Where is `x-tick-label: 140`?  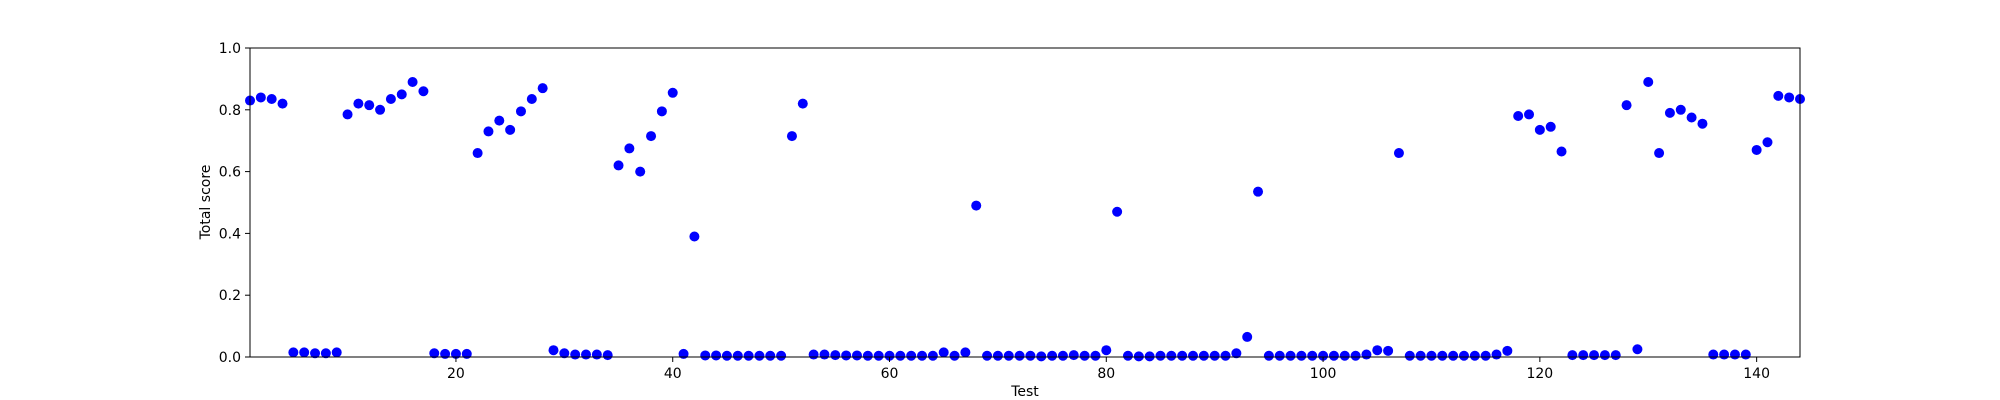 x-tick-label: 140 is located at coordinates (1756, 374).